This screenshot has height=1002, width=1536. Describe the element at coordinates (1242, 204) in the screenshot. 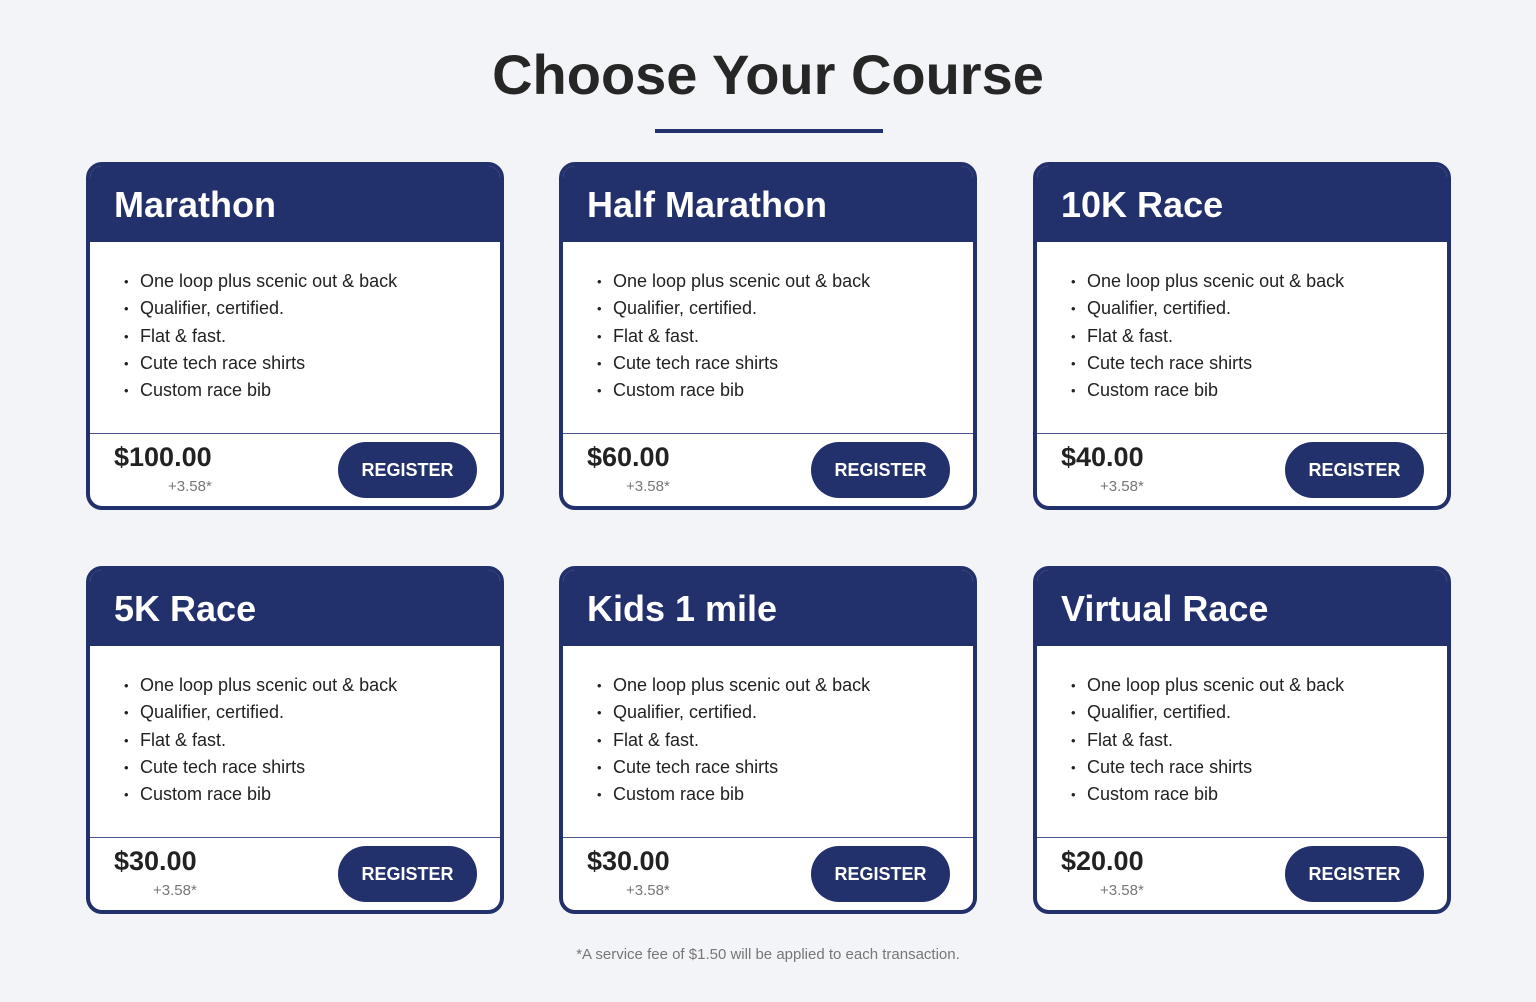

I see `course-title: 10K Race` at that location.